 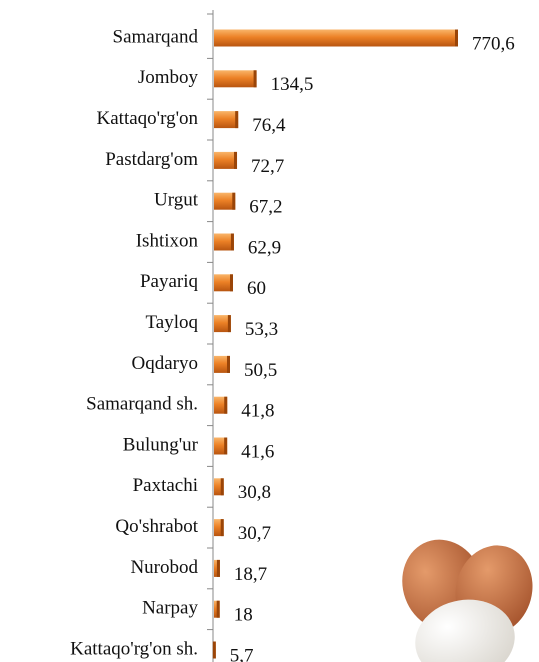 What do you see at coordinates (161, 444) in the screenshot?
I see `category-label: Bulung'ur` at bounding box center [161, 444].